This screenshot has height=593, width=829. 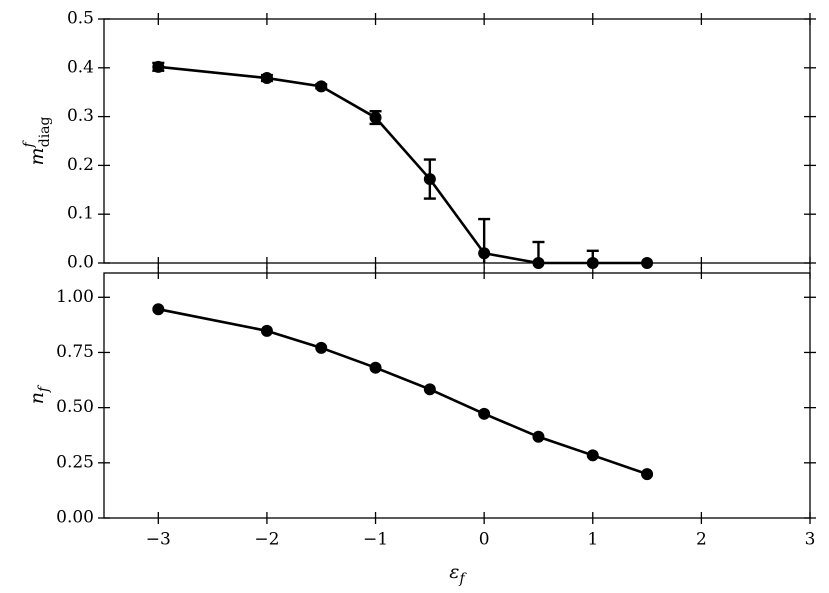 I want to click on y-tick-label: 0.4, so click(x=80, y=67).